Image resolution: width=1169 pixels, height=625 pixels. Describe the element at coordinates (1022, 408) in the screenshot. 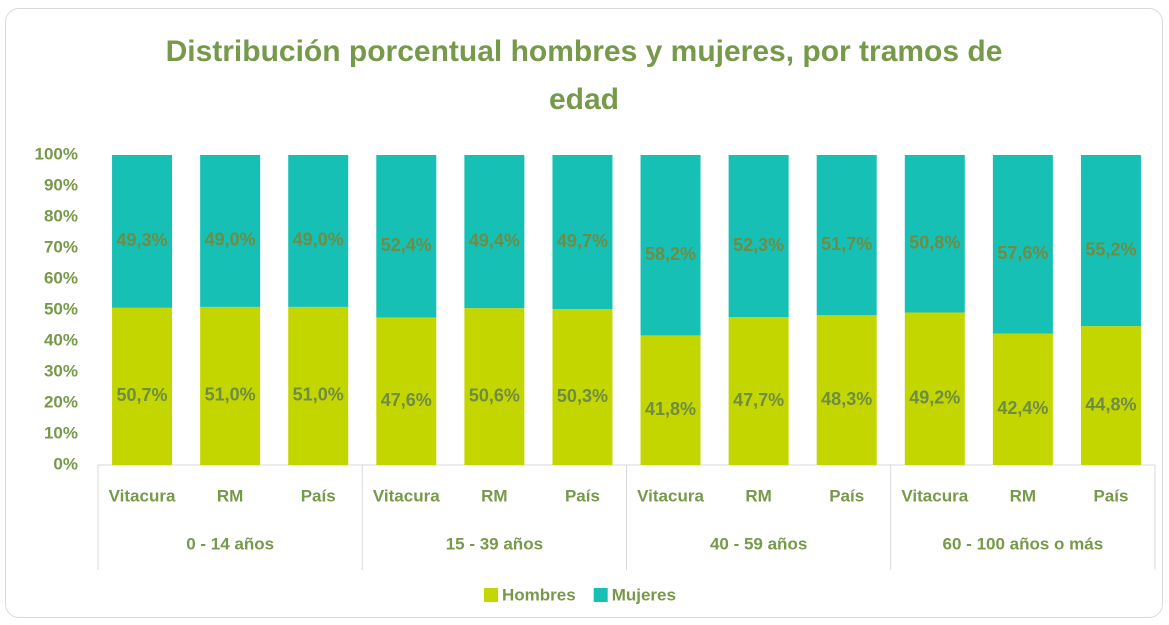

I see `data-label: 42,4%` at that location.